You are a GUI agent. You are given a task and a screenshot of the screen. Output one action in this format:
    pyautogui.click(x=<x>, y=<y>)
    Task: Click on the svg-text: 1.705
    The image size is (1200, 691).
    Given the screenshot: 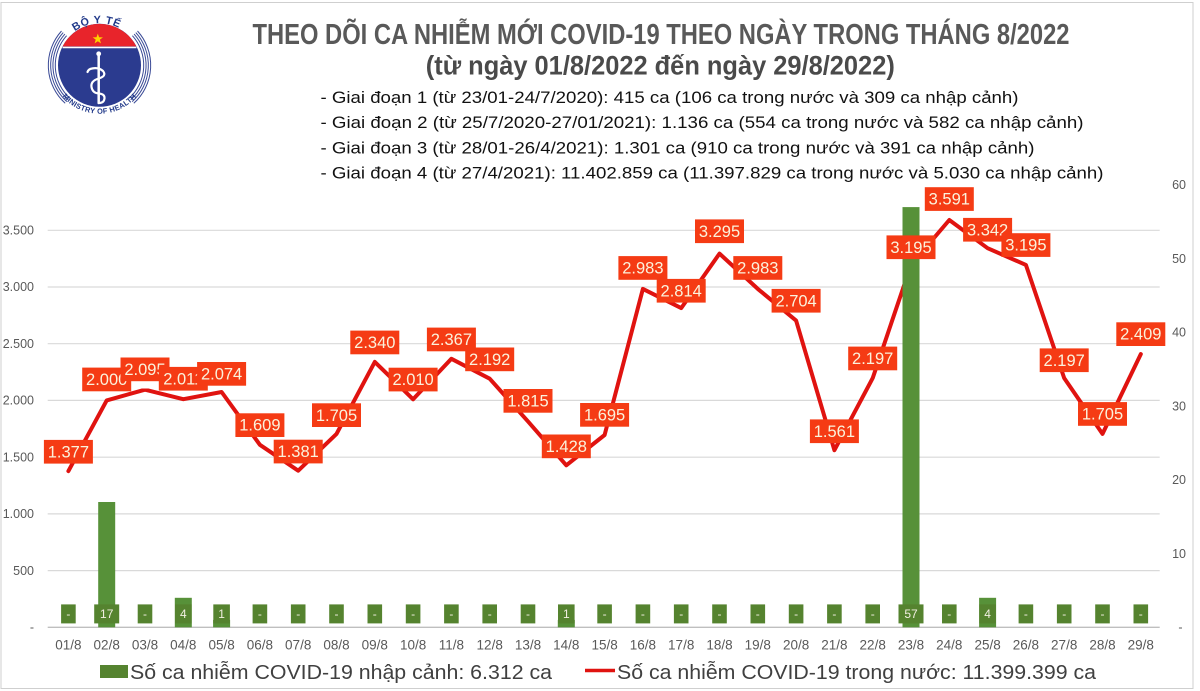 What is the action you would take?
    pyautogui.click(x=336, y=416)
    